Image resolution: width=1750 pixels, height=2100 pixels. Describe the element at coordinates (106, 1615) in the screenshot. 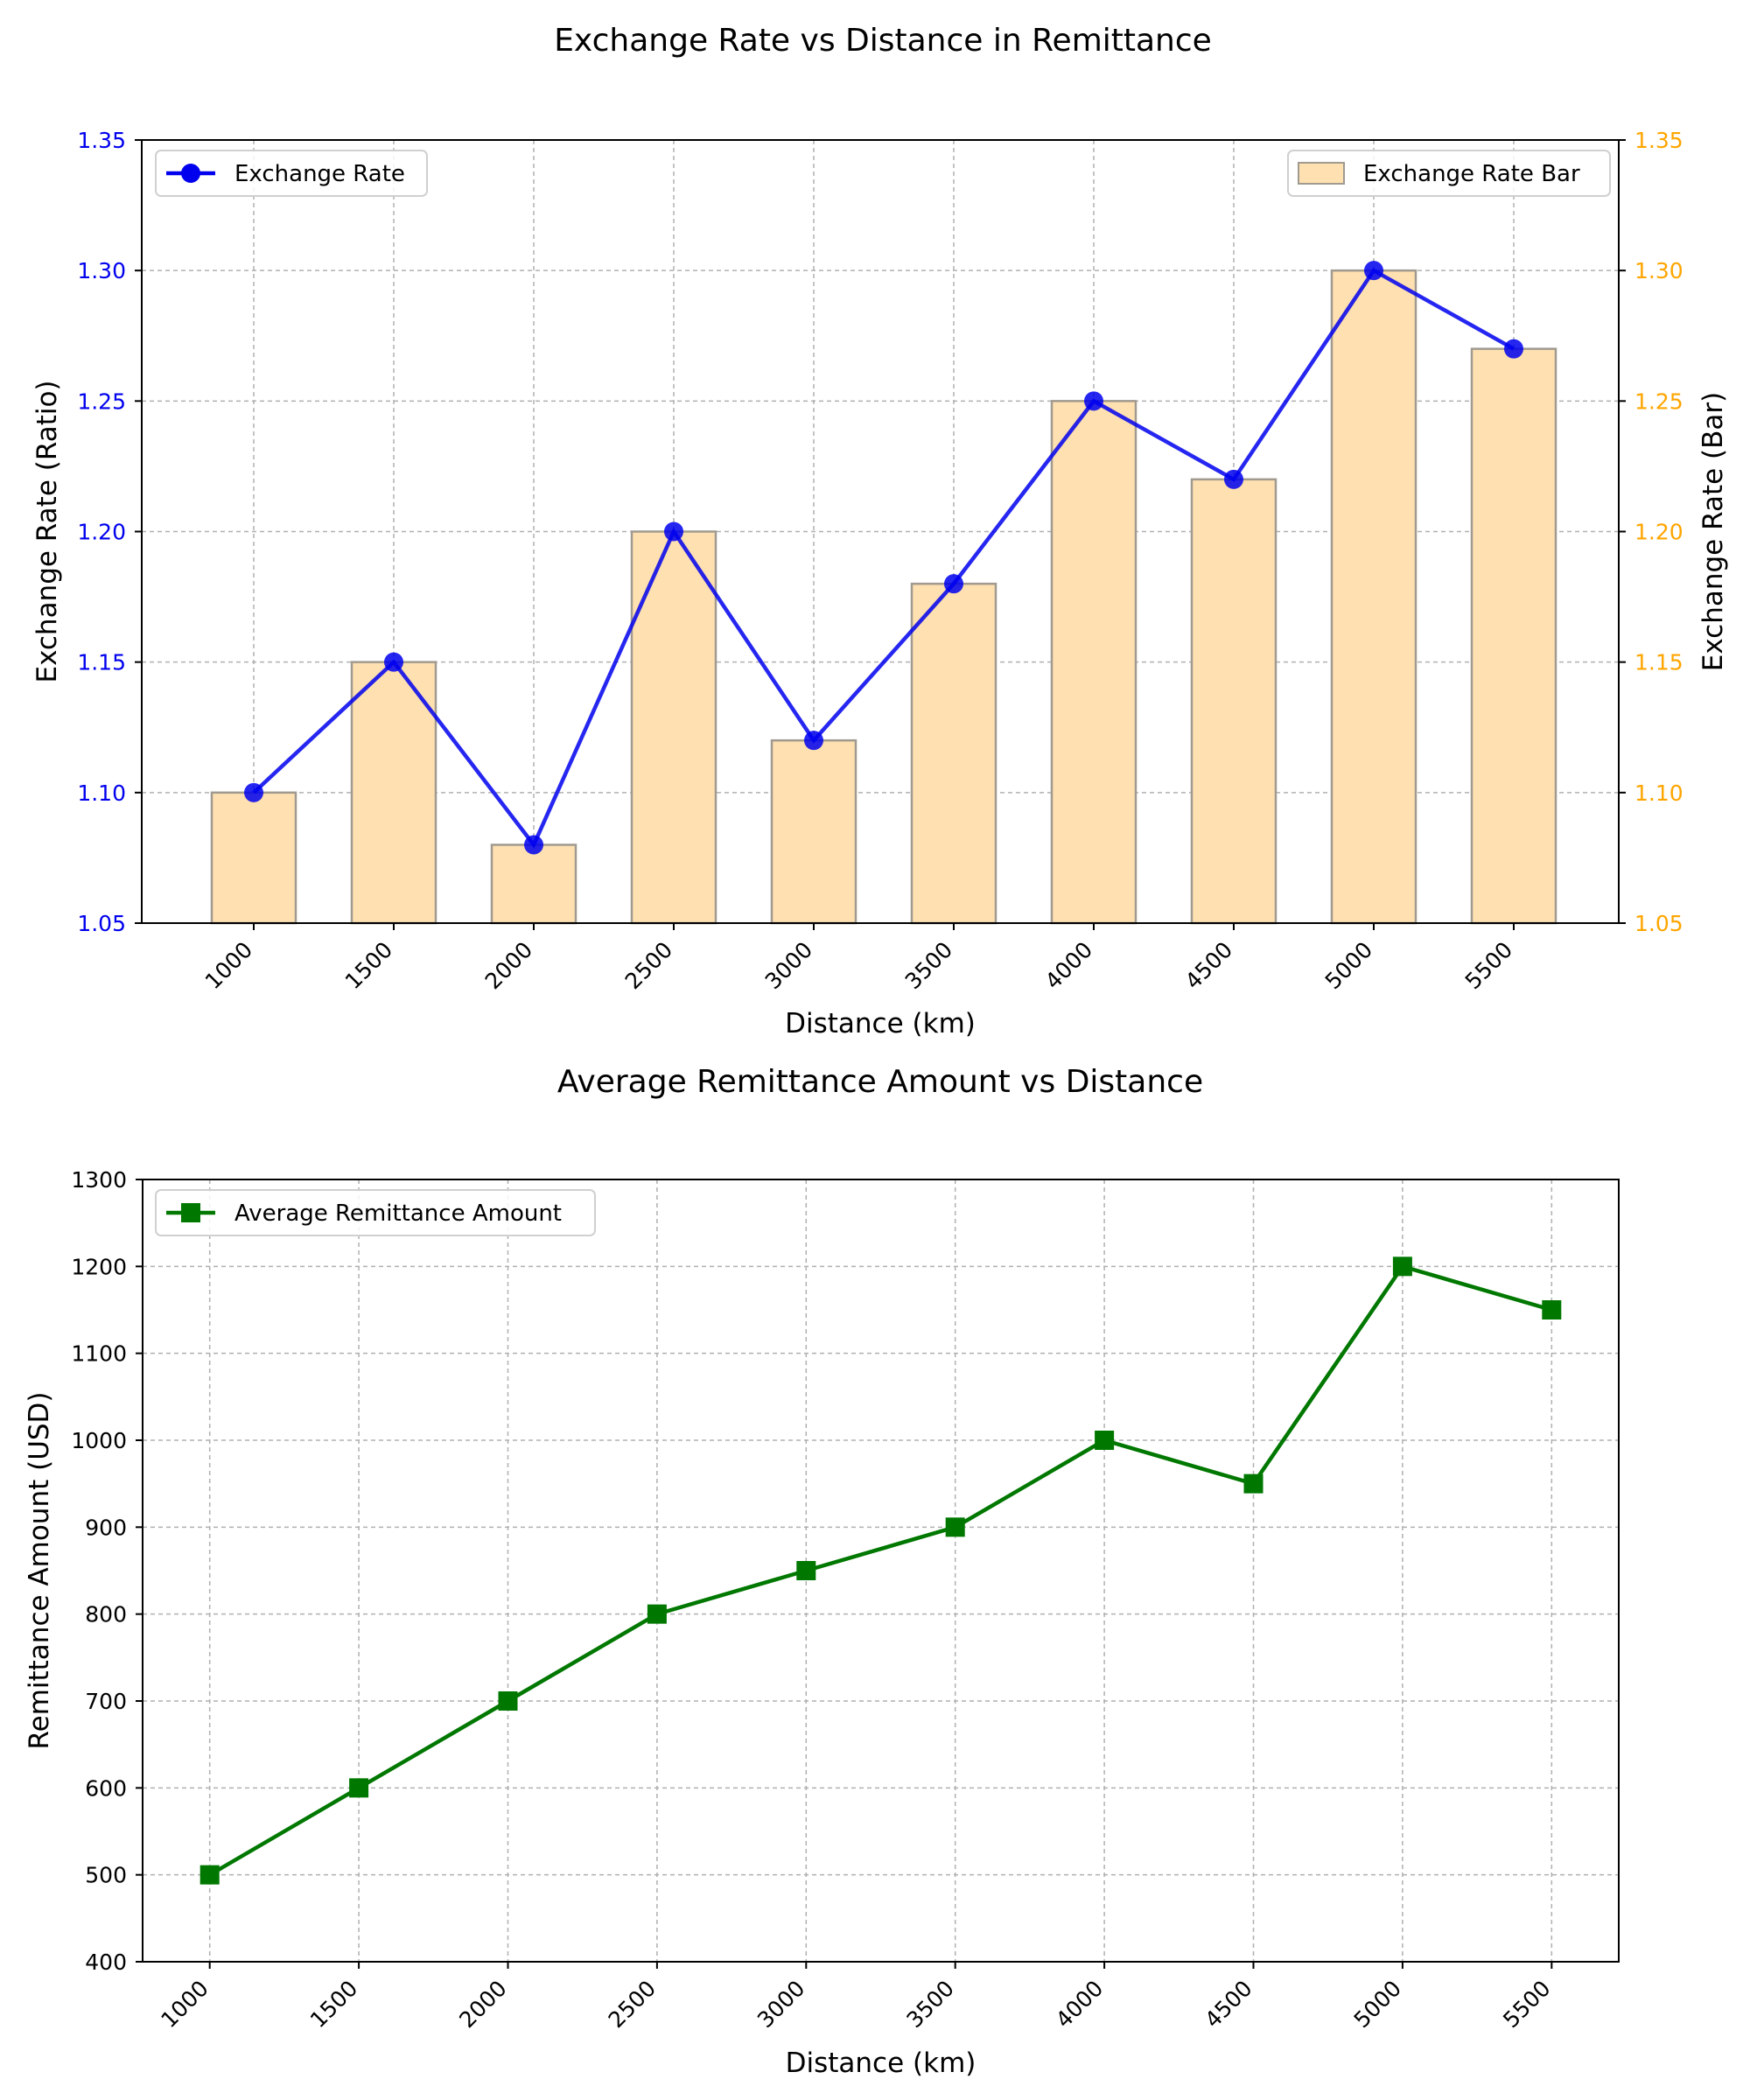

I see `y-tick-label: 800` at that location.